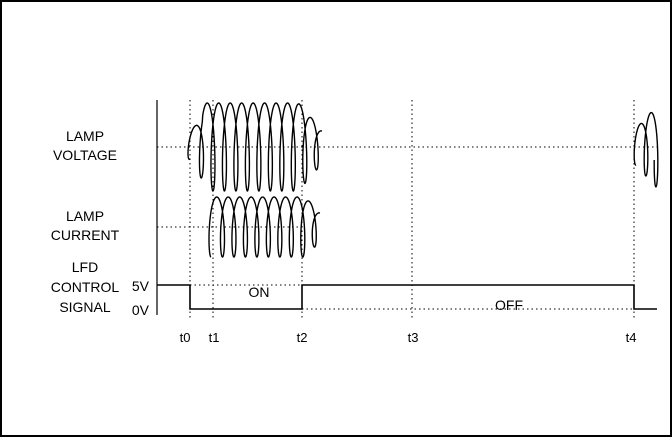 Image resolution: width=672 pixels, height=437 pixels. Describe the element at coordinates (631, 337) in the screenshot. I see `time-label-t4: t4` at that location.